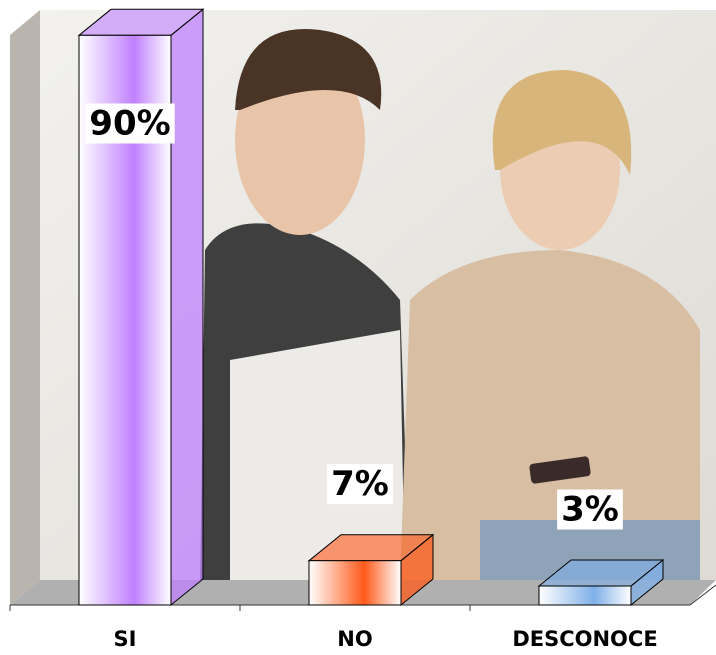 This screenshot has width=716, height=655. Describe the element at coordinates (702, 595) in the screenshot. I see `x-axis-depth` at that location.